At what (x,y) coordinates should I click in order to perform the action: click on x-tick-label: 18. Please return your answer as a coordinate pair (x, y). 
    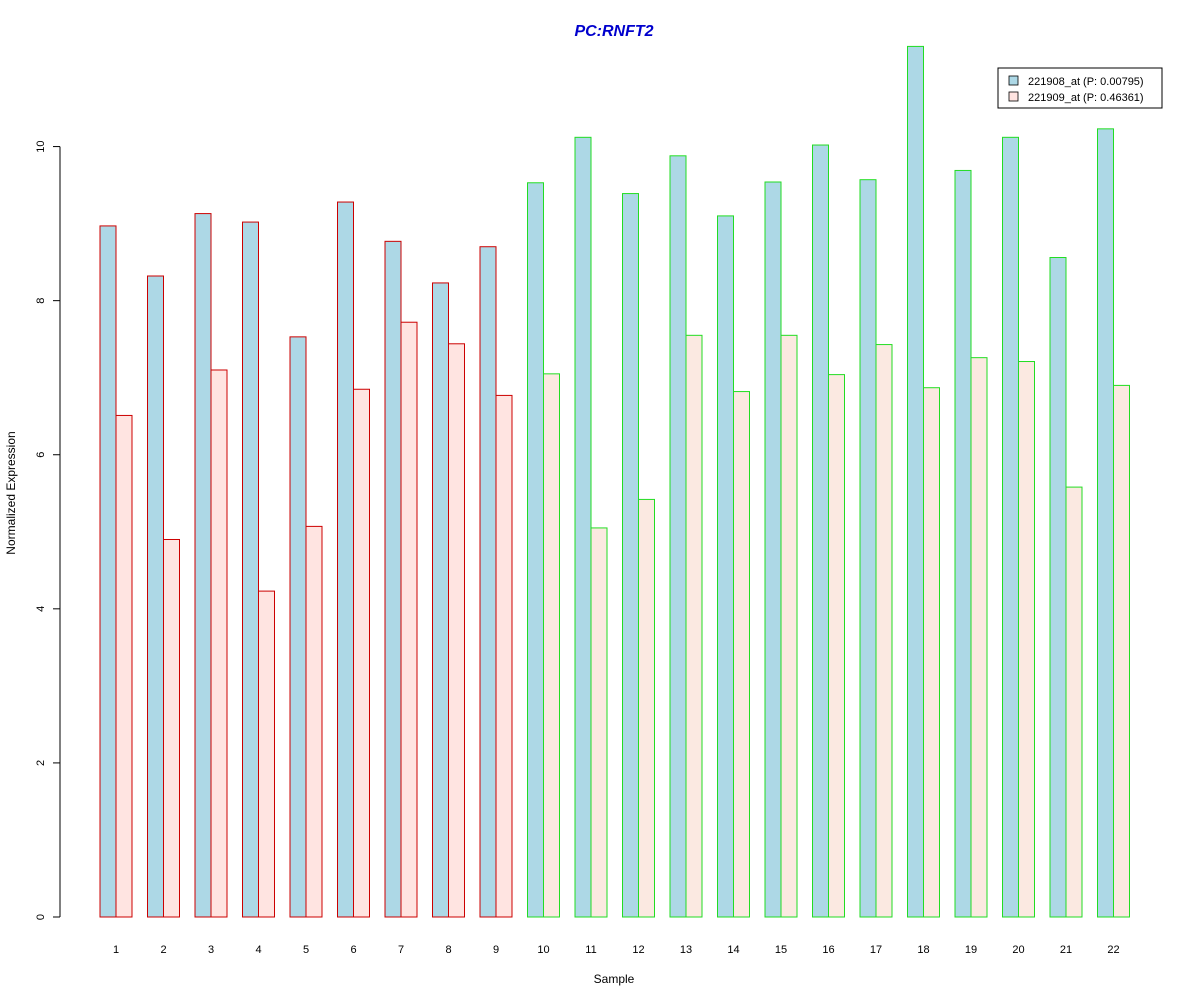
    Looking at the image, I should click on (923, 950).